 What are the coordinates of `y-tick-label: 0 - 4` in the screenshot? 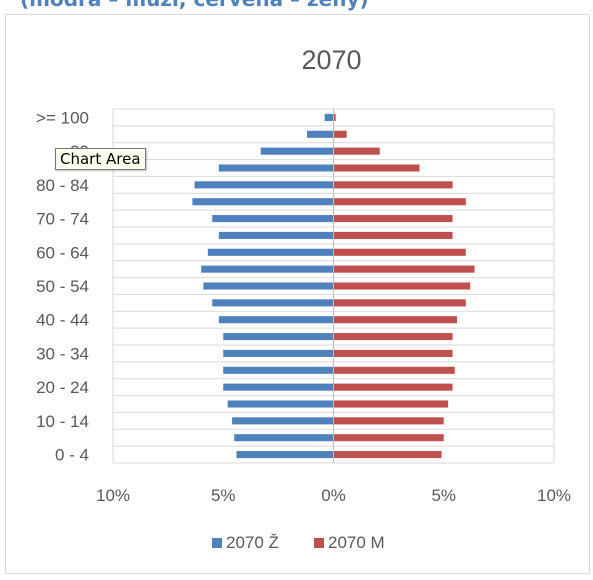 It's located at (72, 455).